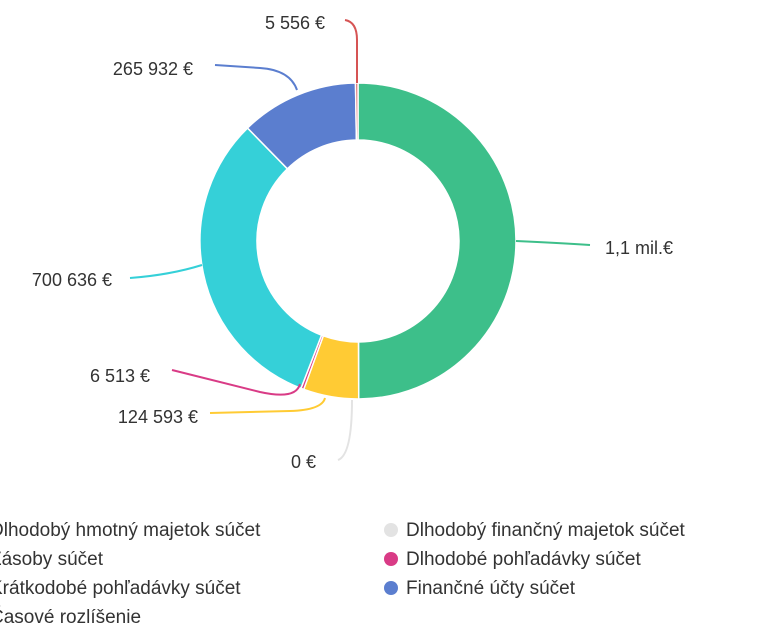 Image resolution: width=783 pixels, height=630 pixels. Describe the element at coordinates (70, 617) in the screenshot. I see `legend-label: Časové rozlíšenie` at that location.